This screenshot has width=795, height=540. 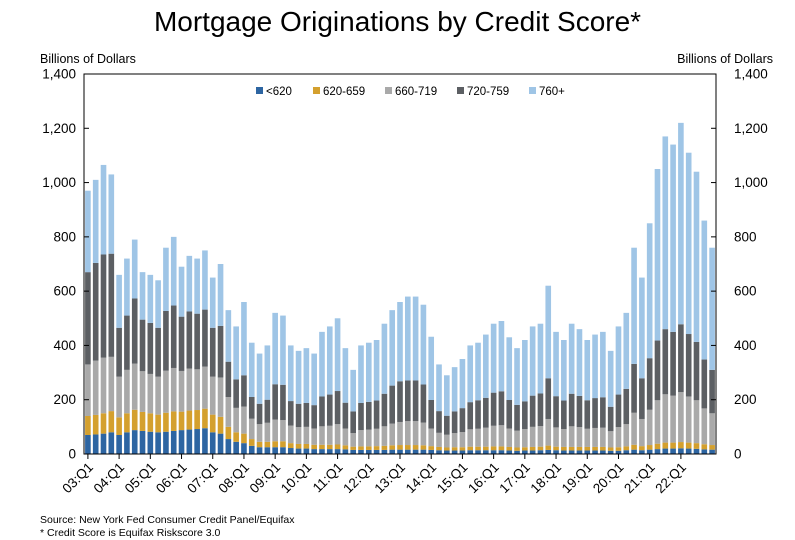 What do you see at coordinates (665, 362) in the screenshot?
I see `bar-segment-4-q75` at bounding box center [665, 362].